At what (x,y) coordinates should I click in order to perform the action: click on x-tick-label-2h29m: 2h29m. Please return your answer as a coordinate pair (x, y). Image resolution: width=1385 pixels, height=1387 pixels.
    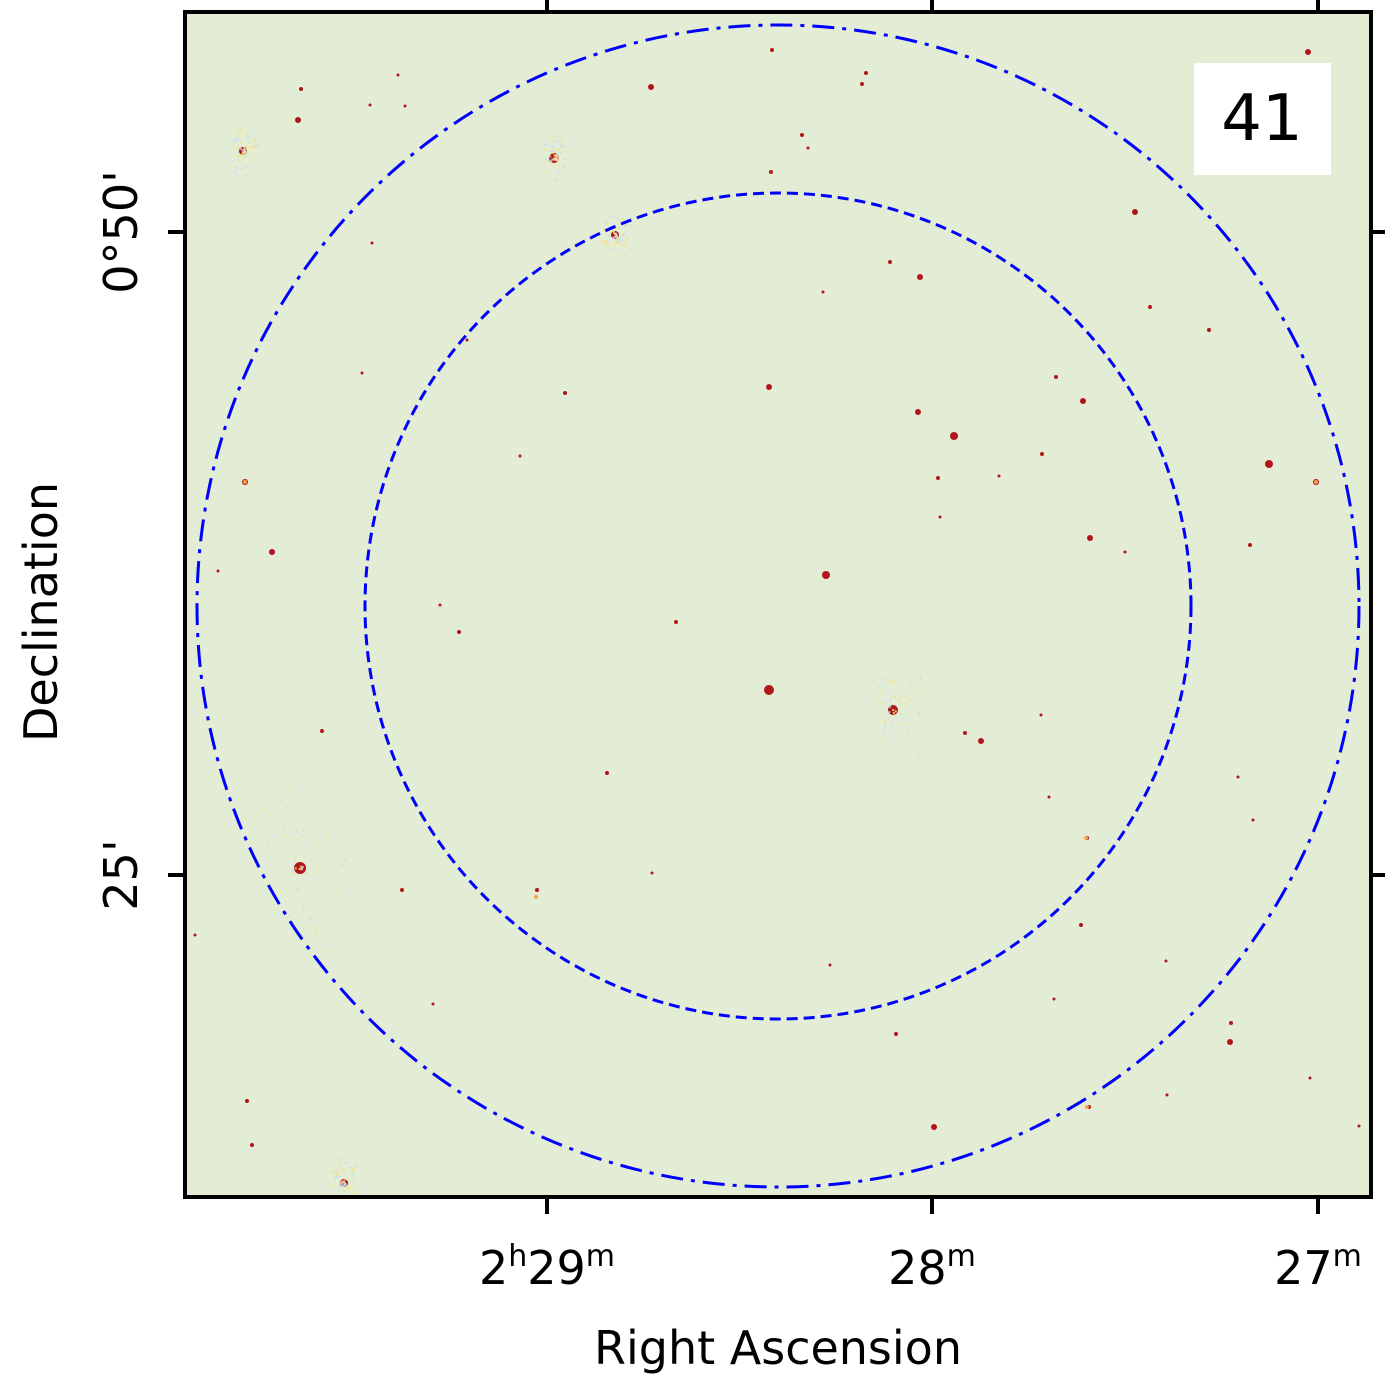
    Looking at the image, I should click on (547, 1267).